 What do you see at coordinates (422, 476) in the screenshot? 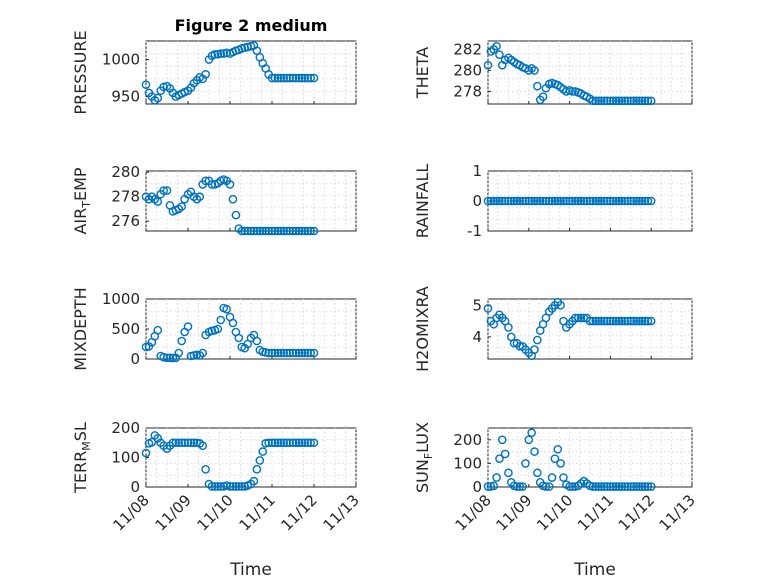
I see `y-axis-label-part-7: SUN` at bounding box center [422, 476].